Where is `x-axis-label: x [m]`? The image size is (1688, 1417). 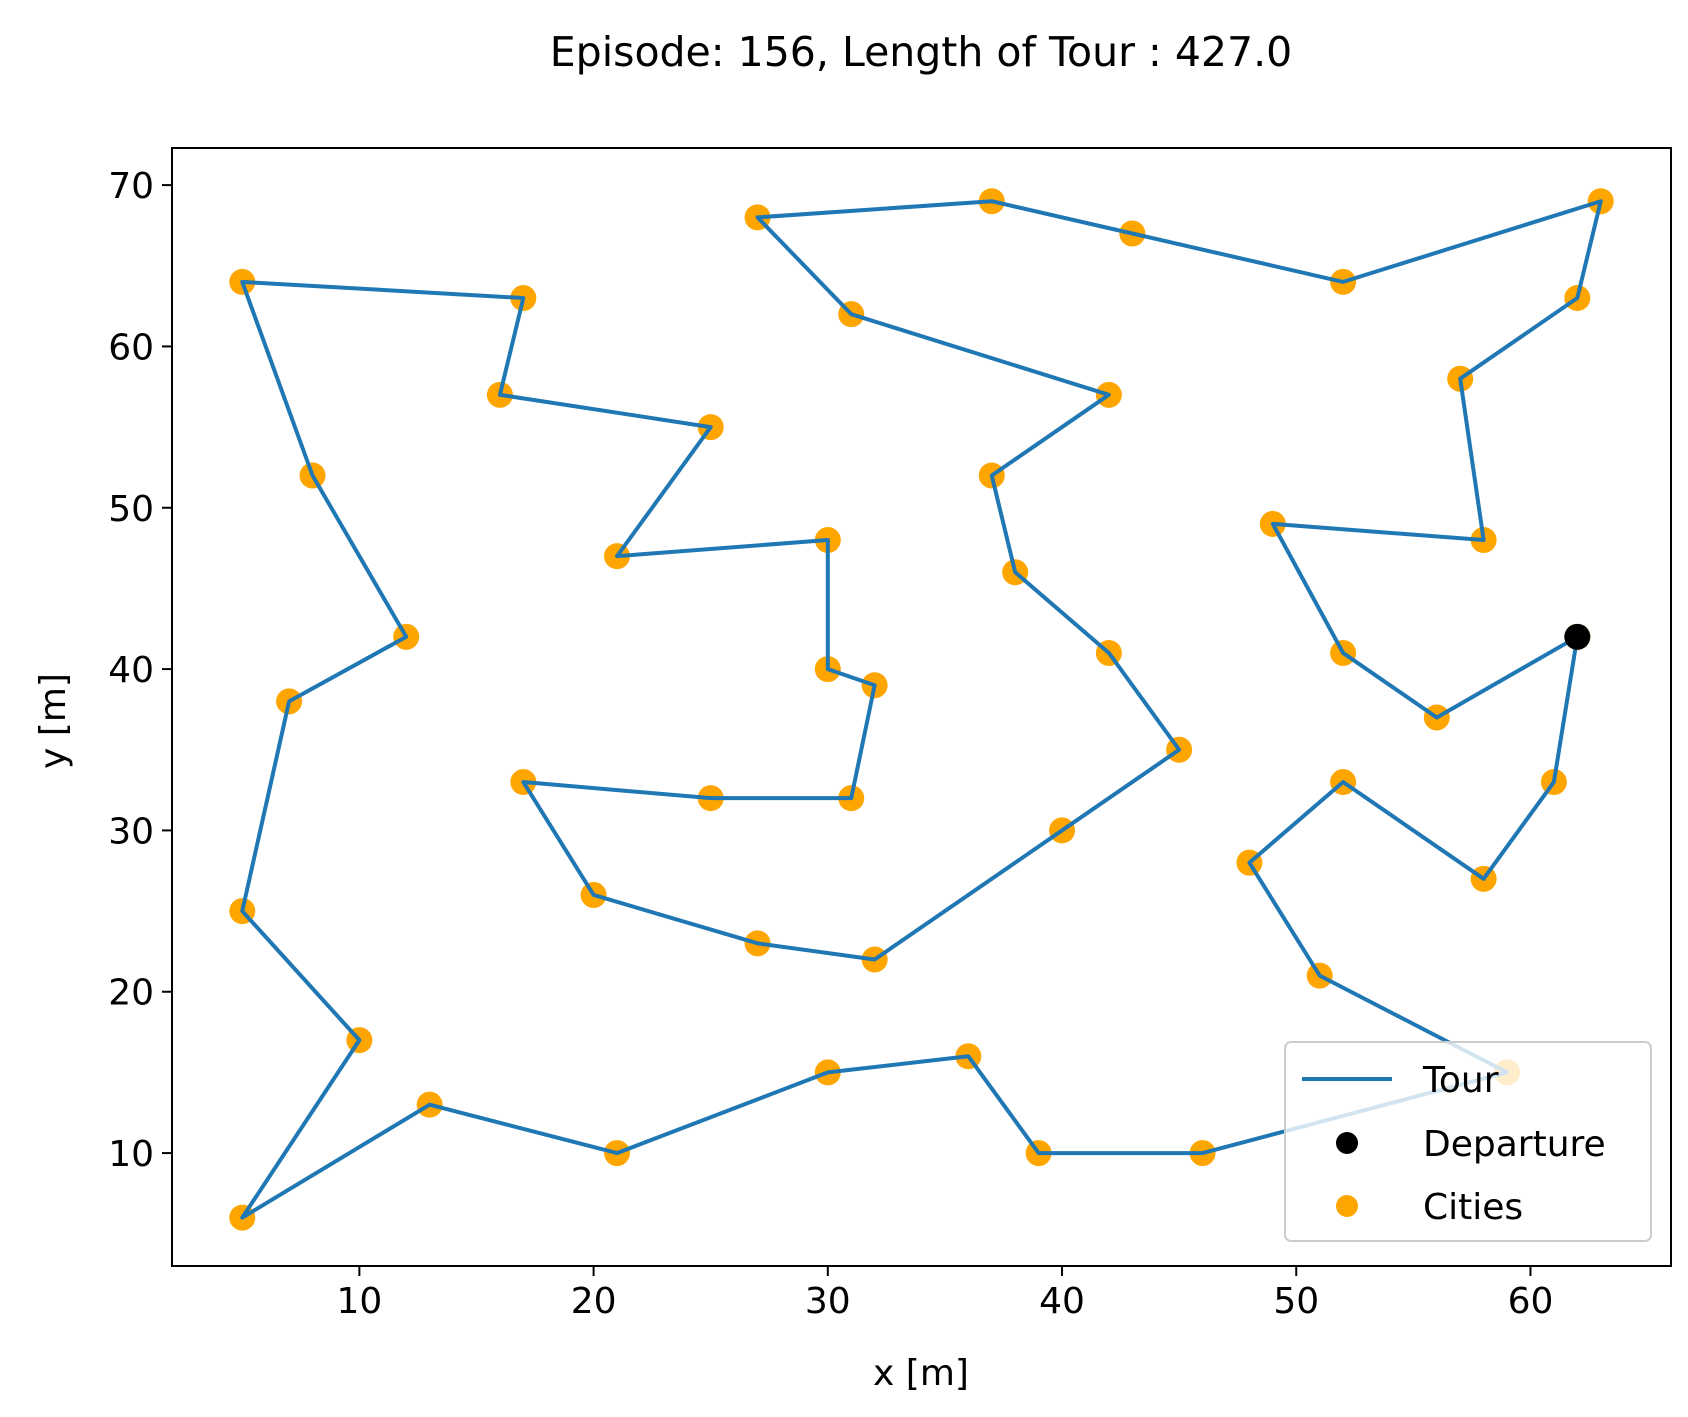 x-axis-label: x [m] is located at coordinates (921, 1373).